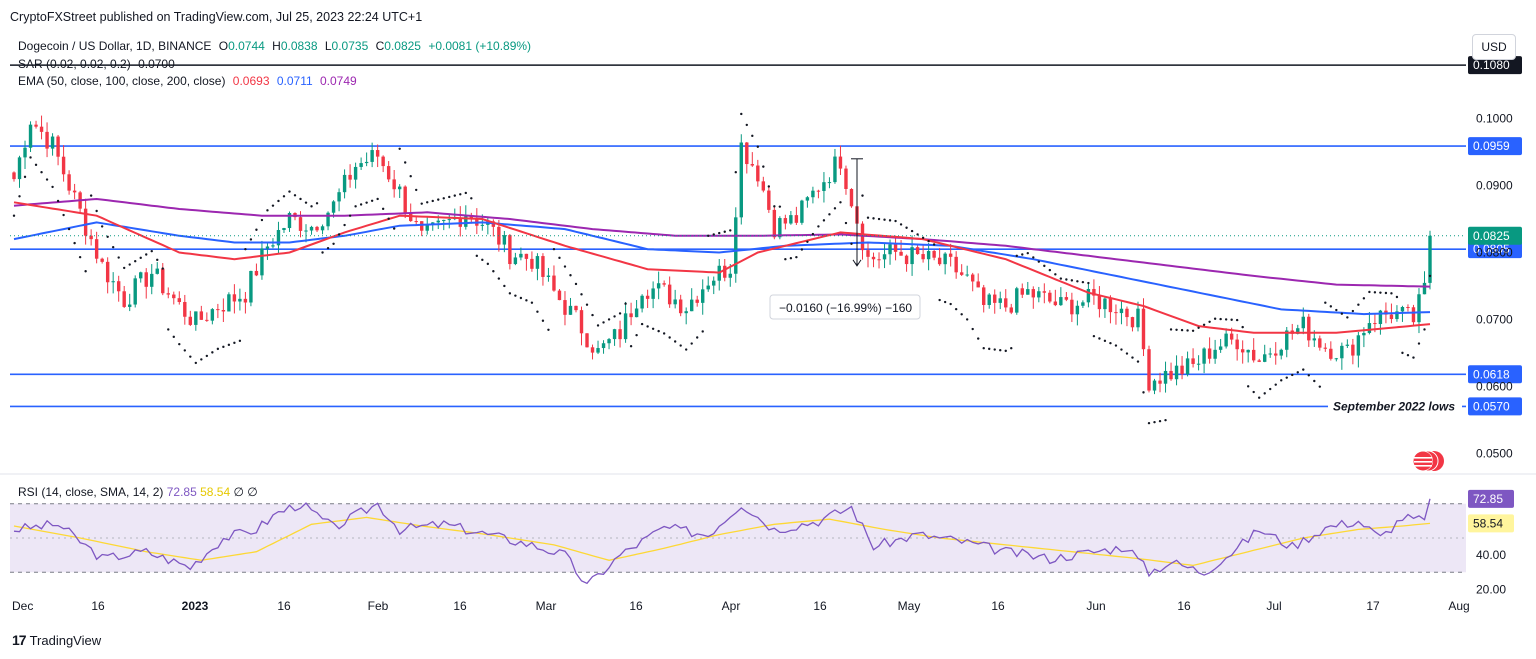 The image size is (1536, 659). Describe the element at coordinates (65, 640) in the screenshot. I see `tradingview-name: TradingView` at that location.